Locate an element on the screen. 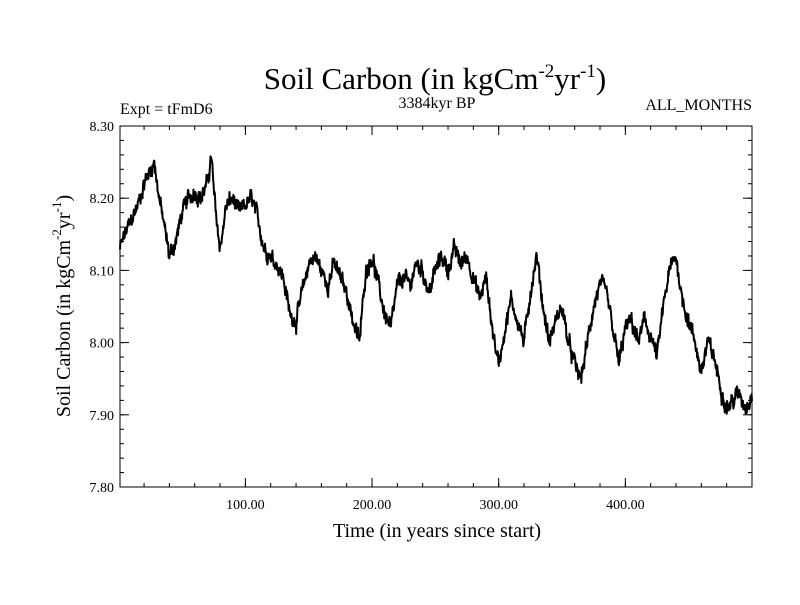 This screenshot has height=605, width=800. y-tick-label: 8.30 is located at coordinates (102, 127).